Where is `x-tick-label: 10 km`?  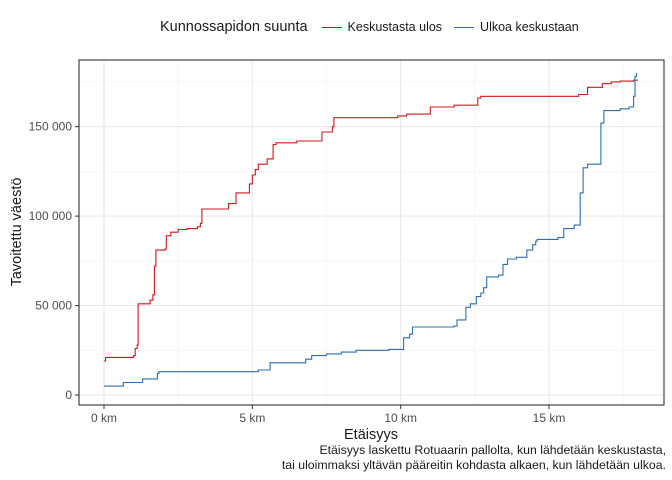
x-tick-label: 10 km is located at coordinates (400, 418).